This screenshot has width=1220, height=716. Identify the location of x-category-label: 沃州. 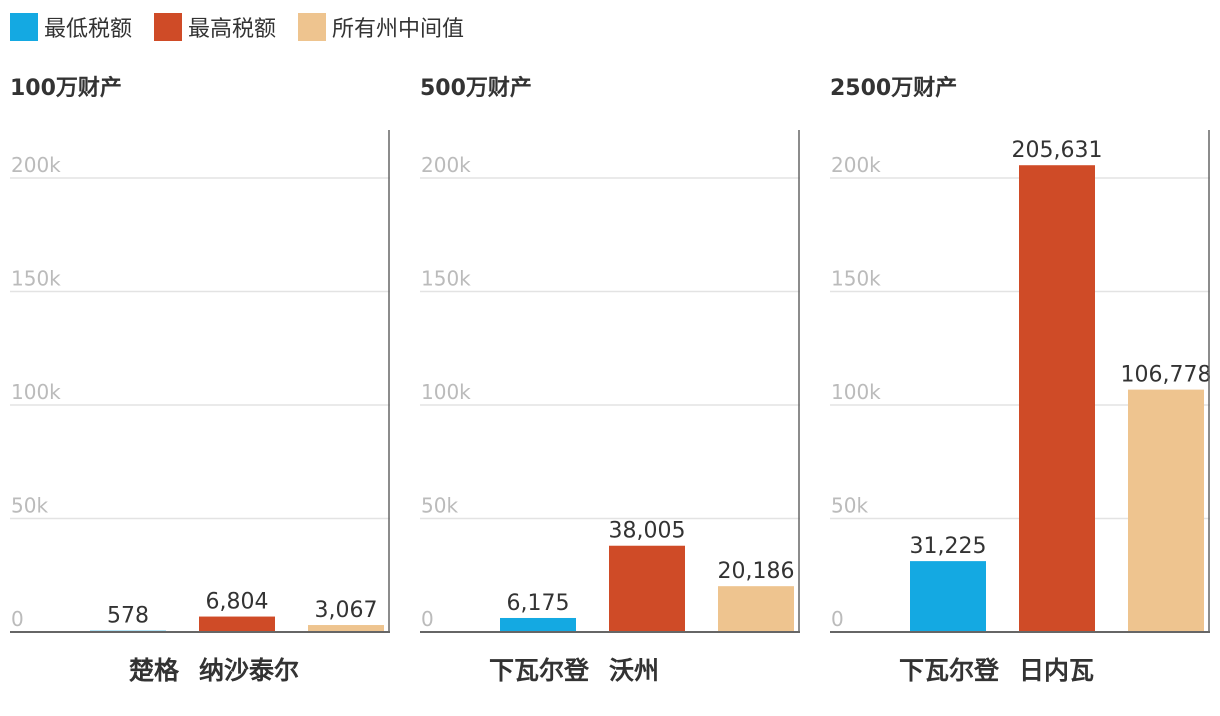
(634, 670).